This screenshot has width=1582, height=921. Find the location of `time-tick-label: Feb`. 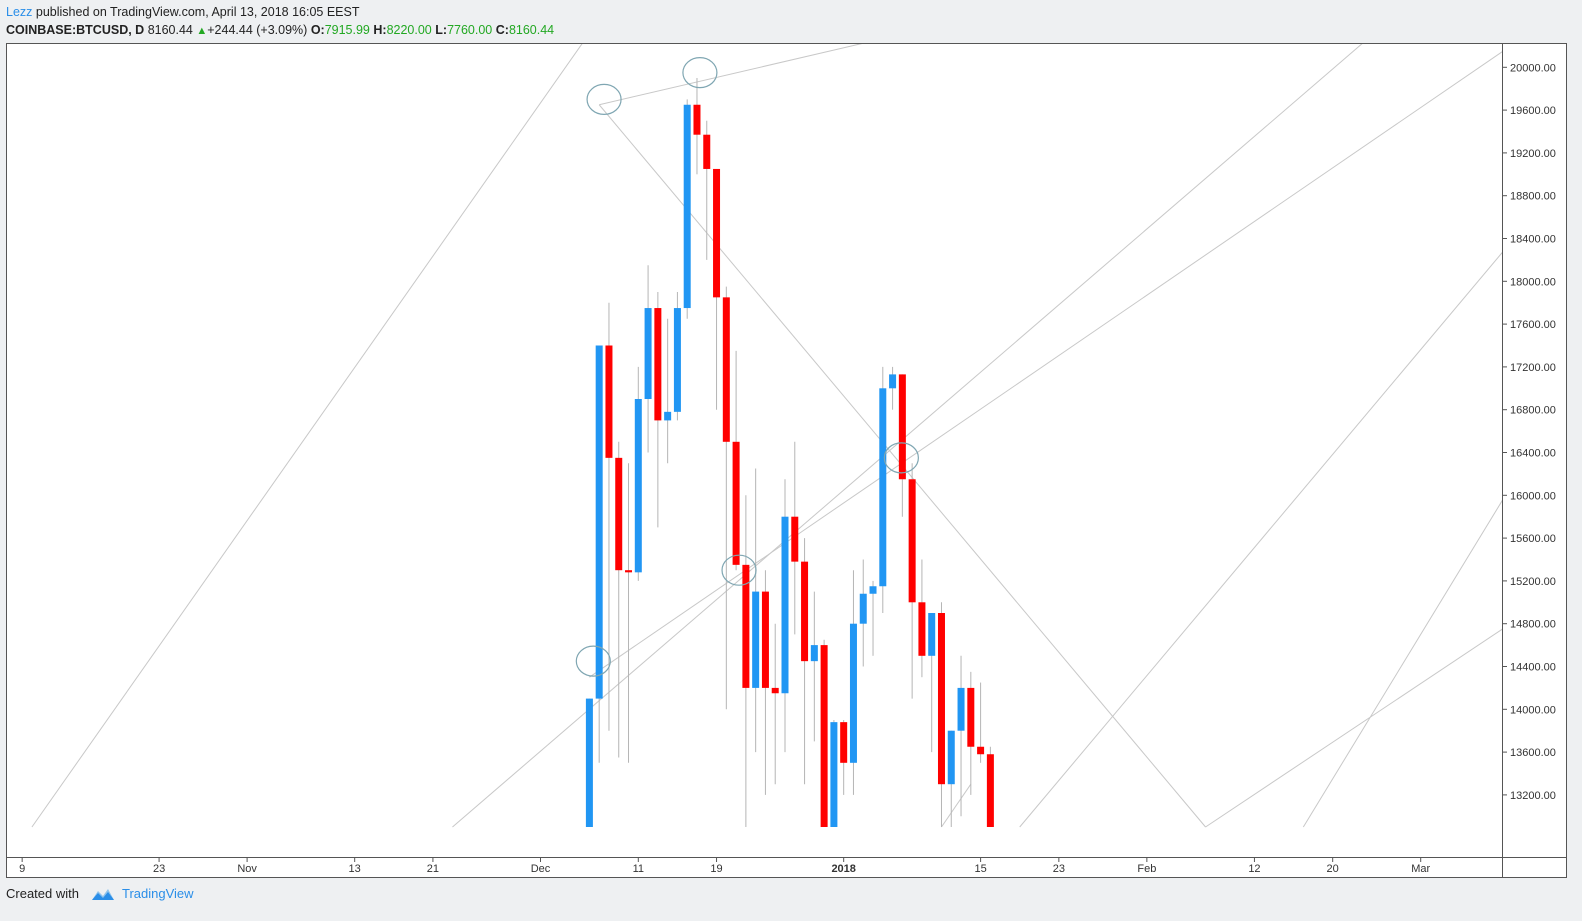

time-tick-label: Feb is located at coordinates (1146, 869).